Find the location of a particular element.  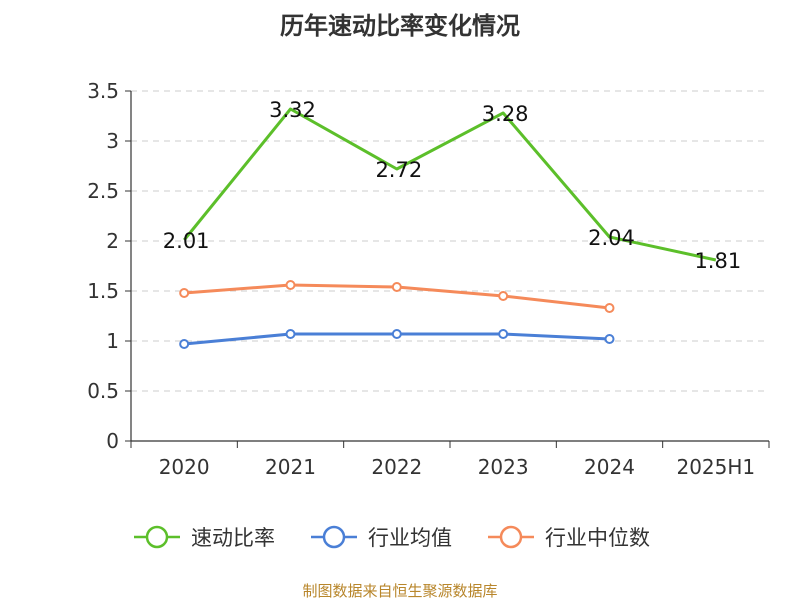

x-tick-label-2: 2022 is located at coordinates (396, 467).